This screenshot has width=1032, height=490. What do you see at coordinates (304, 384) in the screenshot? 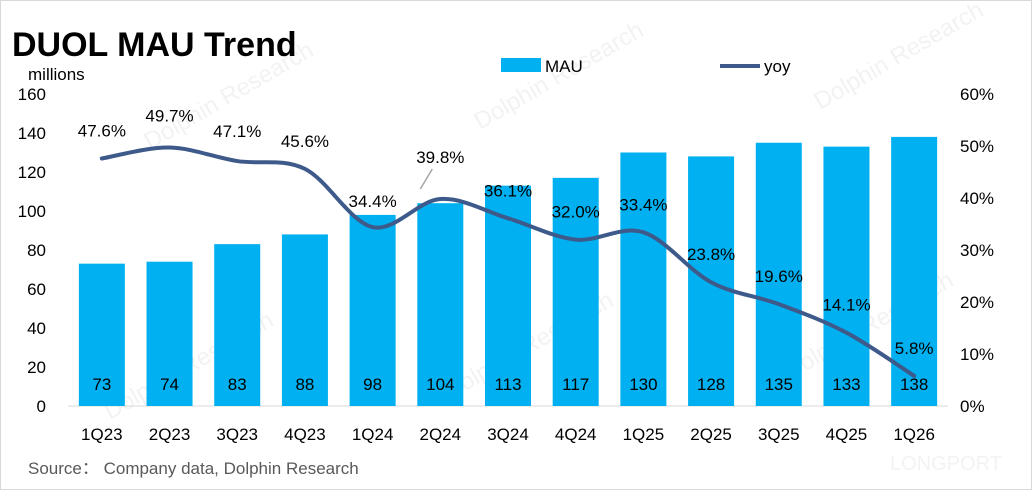
I see `bar-value-label: 88` at bounding box center [304, 384].